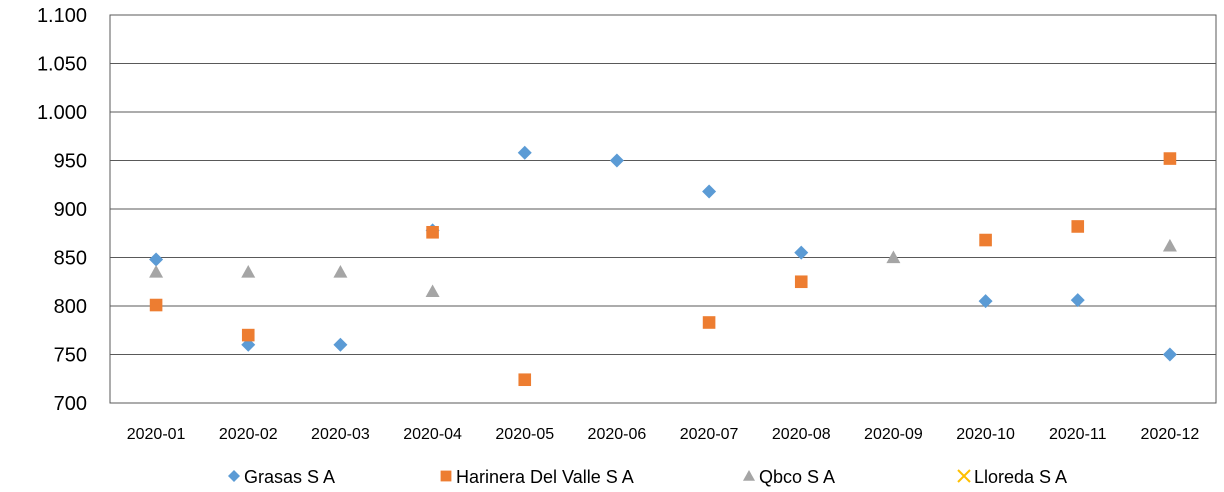 This screenshot has height=492, width=1224. I want to click on x-tick-label: 2020-02, so click(248, 434).